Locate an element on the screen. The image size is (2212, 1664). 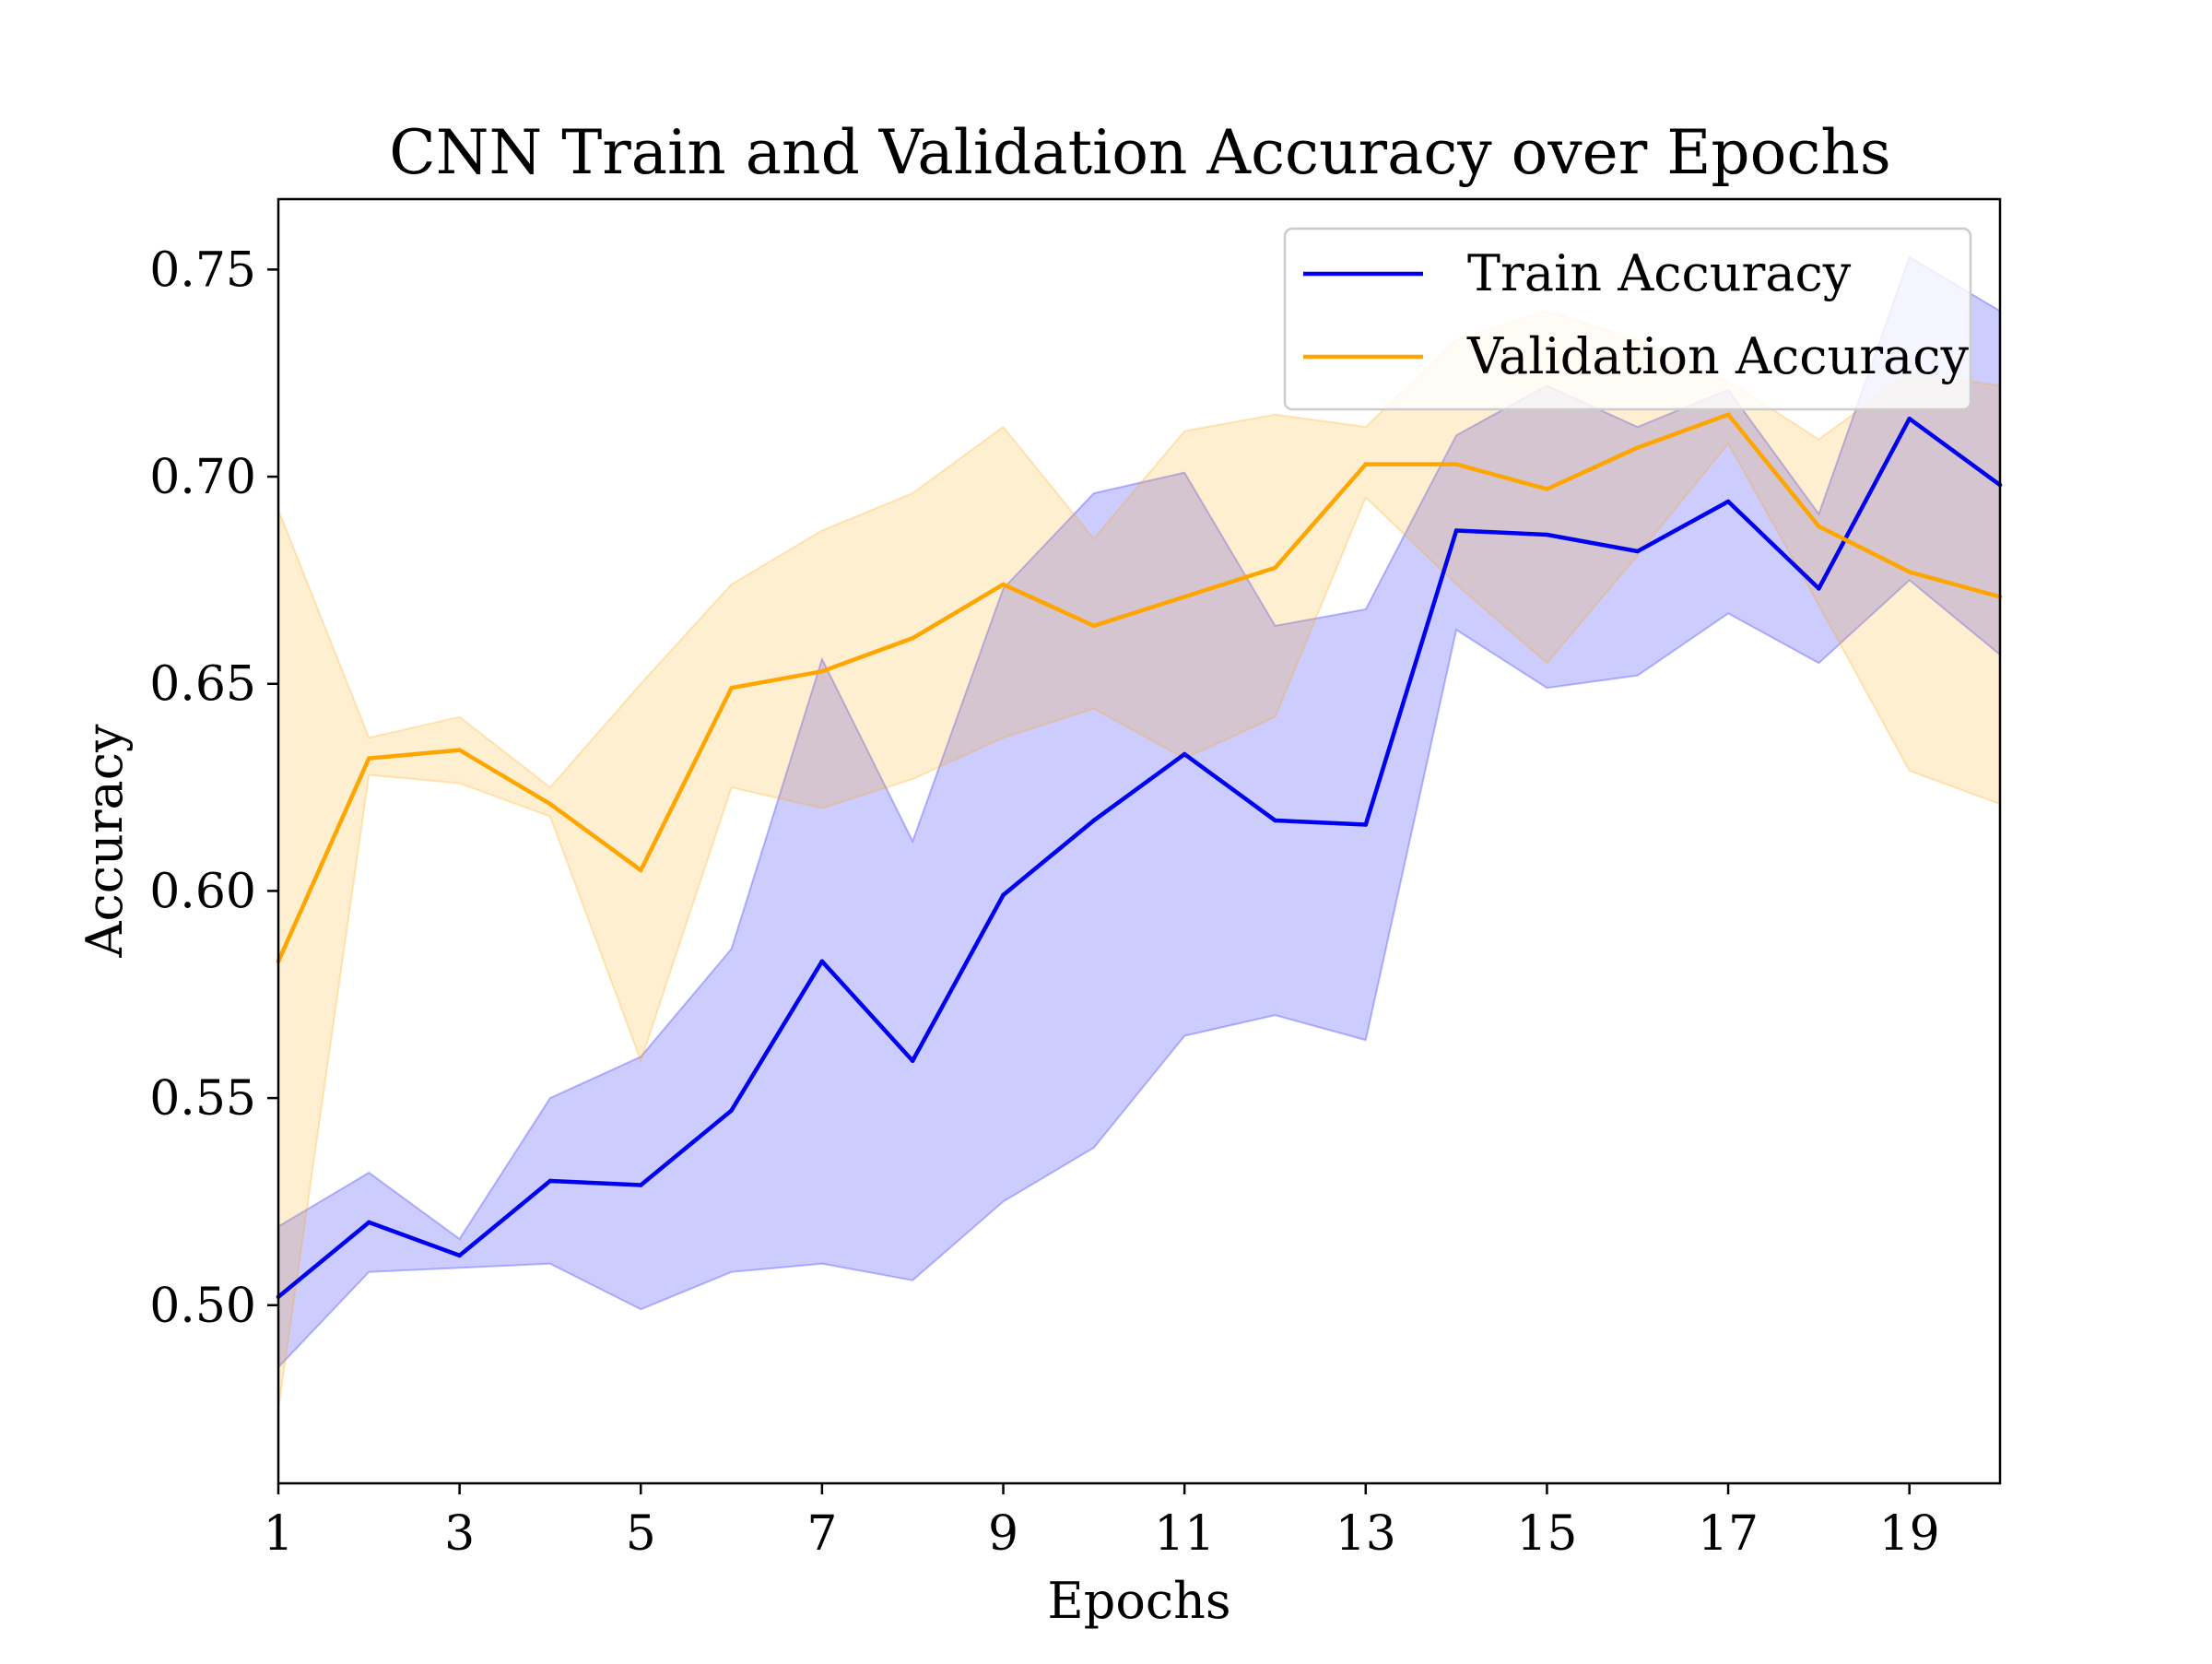
x-tick-label: 11 is located at coordinates (1184, 1534).